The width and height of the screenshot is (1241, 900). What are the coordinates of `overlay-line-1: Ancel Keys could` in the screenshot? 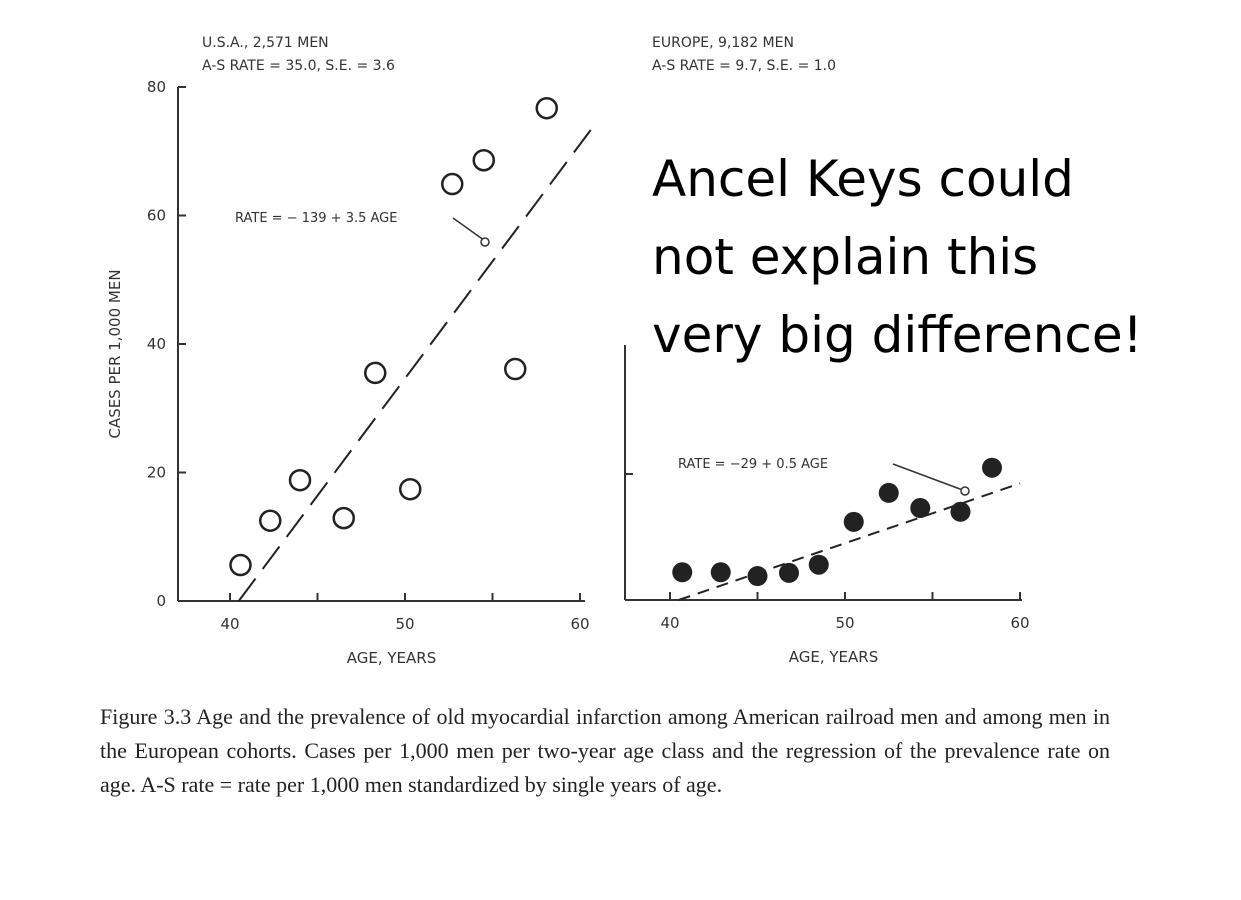 It's located at (863, 179).